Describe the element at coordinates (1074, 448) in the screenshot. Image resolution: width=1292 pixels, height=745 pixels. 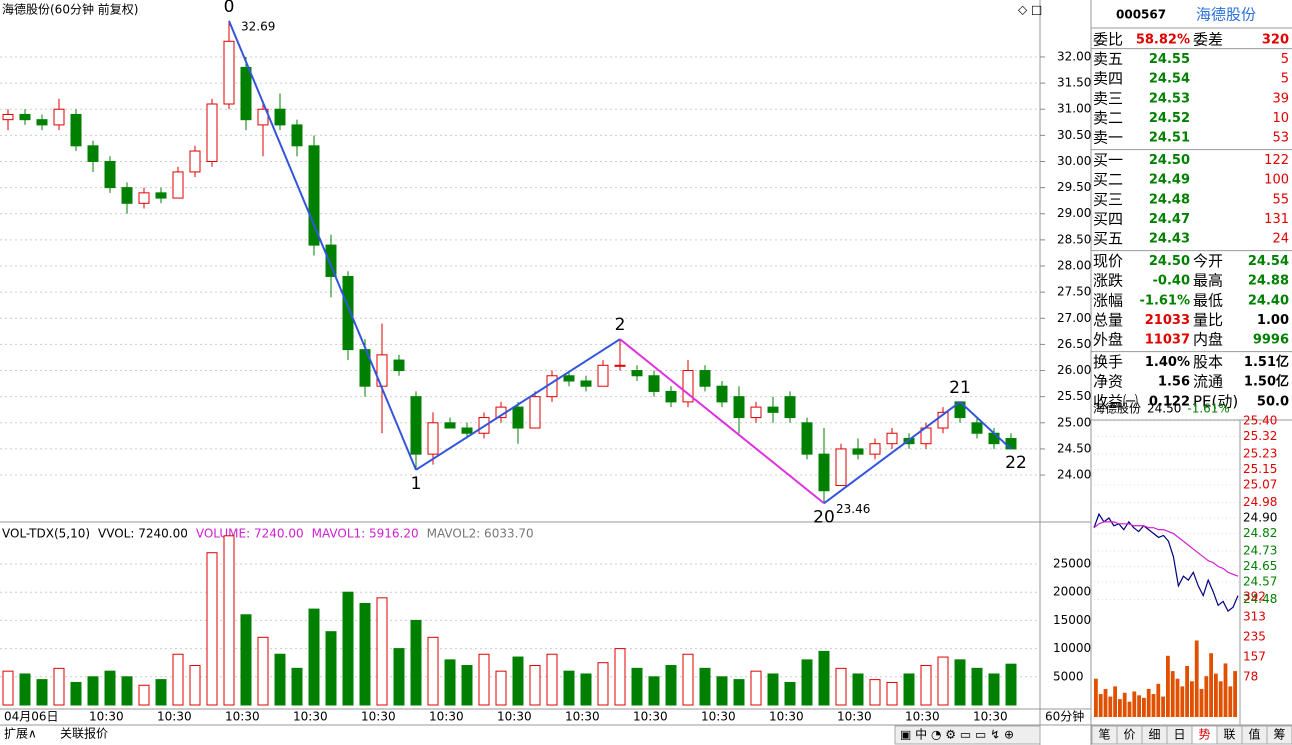
I see `y-tick-label: 24.50` at that location.